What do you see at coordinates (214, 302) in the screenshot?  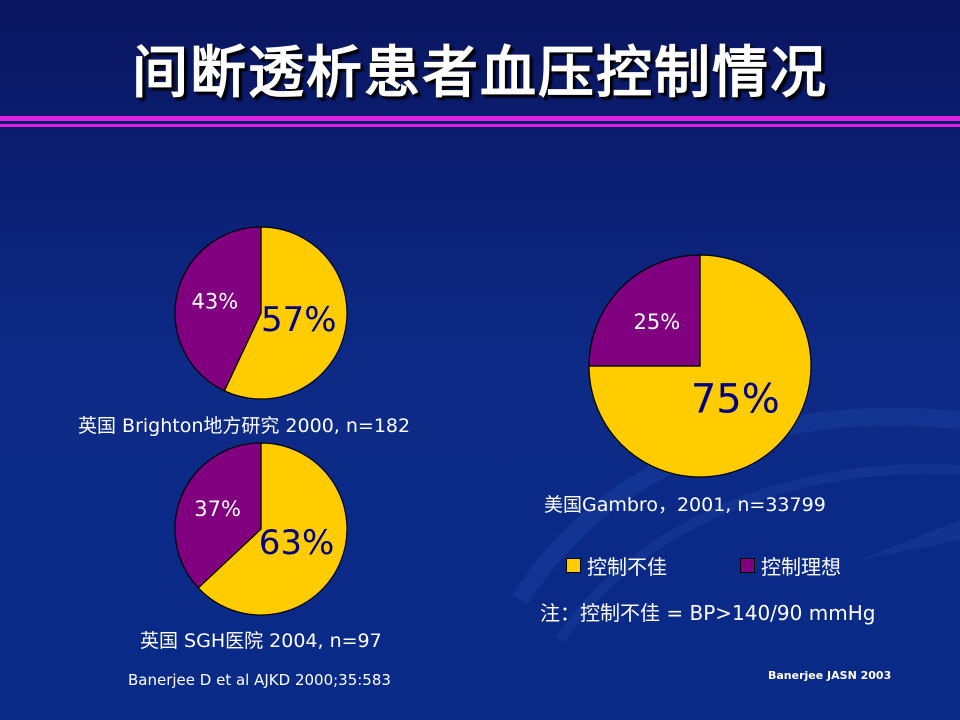 I see `pie-label-ideal: 43%` at bounding box center [214, 302].